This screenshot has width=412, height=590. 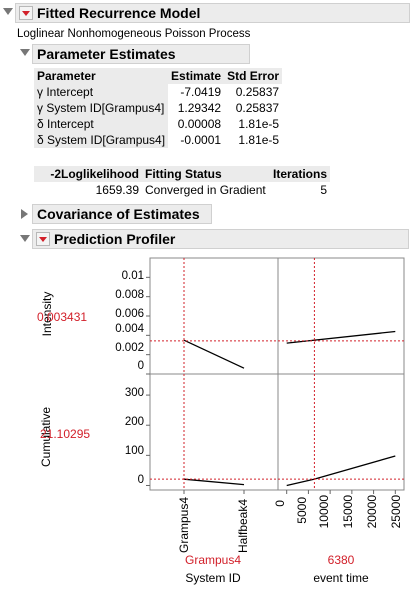 What do you see at coordinates (65, 434) in the screenshot?
I see `cumulative-current-value: 21.10295` at bounding box center [65, 434].